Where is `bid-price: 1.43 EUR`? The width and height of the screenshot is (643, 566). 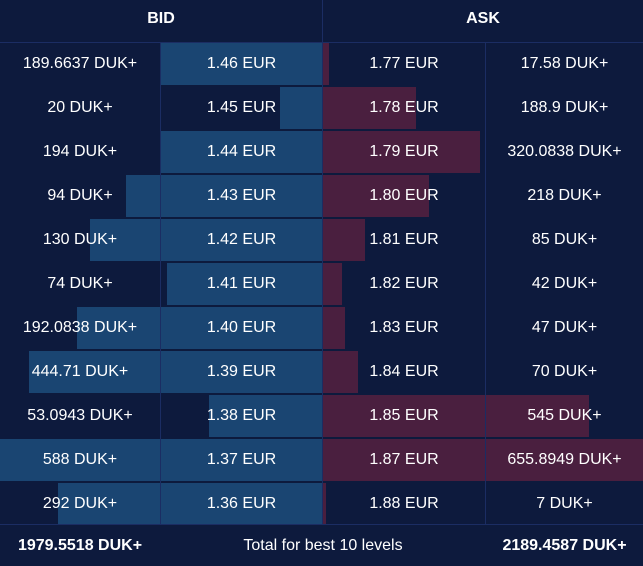
bid-price: 1.43 EUR is located at coordinates (241, 195).